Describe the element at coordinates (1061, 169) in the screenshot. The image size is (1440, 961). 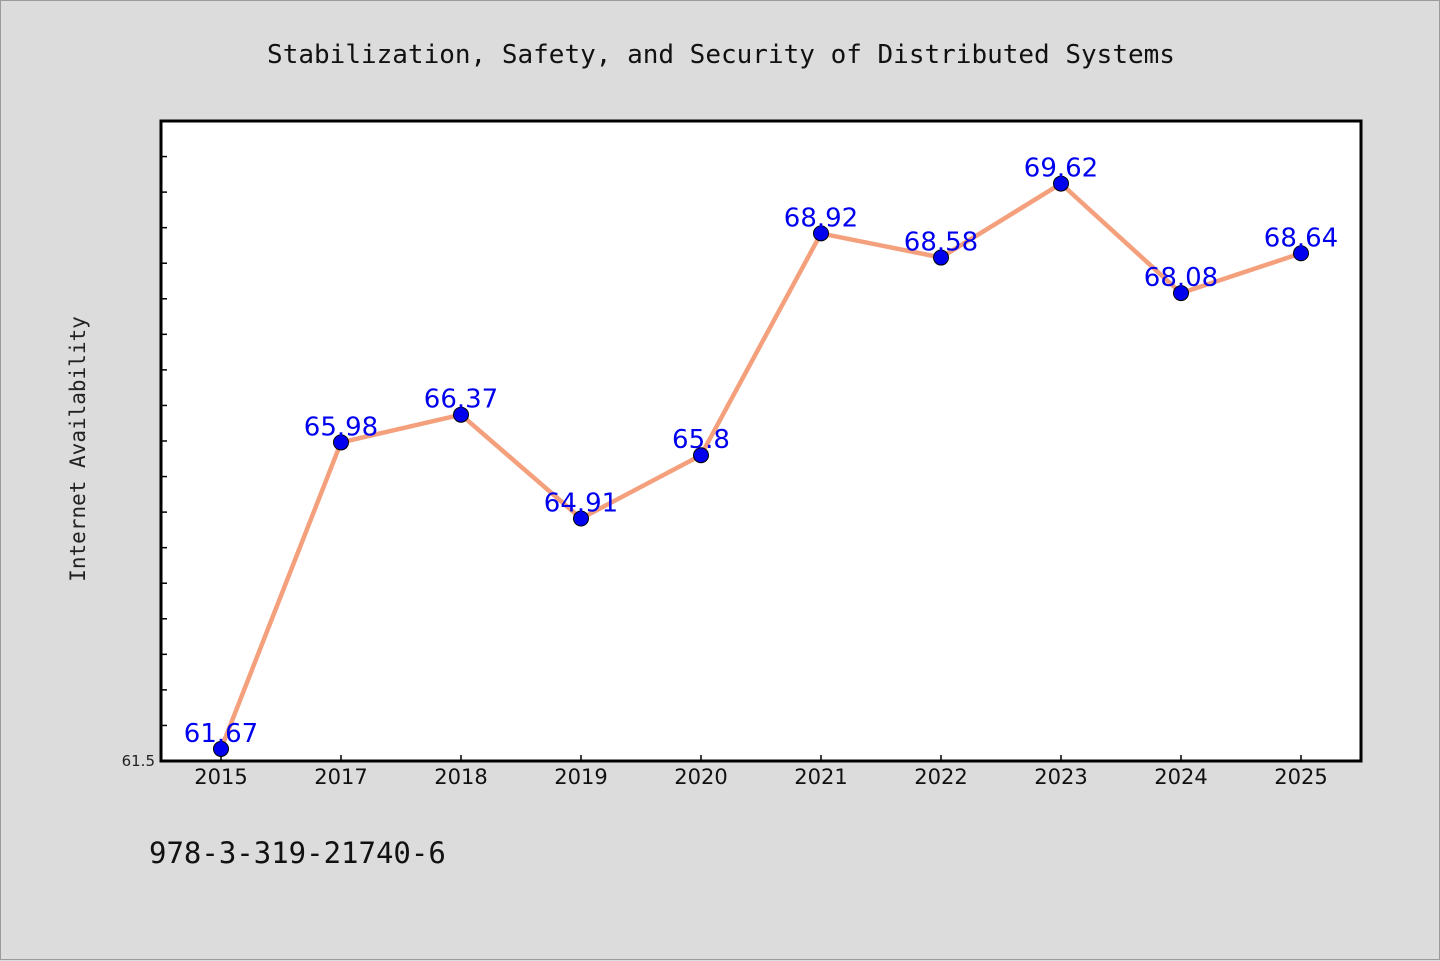
I see `data-point-label: 69.62` at that location.